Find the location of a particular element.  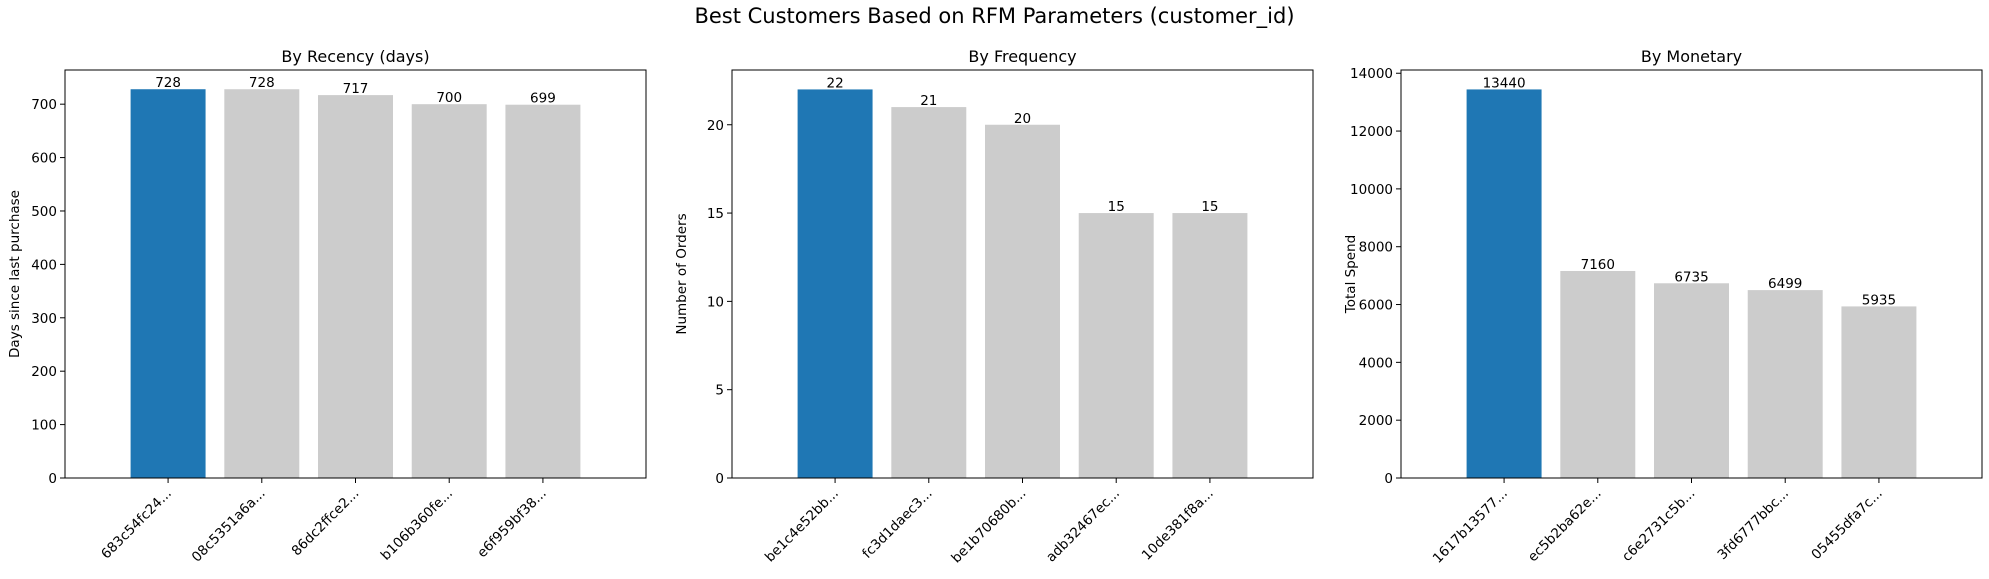

y-tick-label: 200 is located at coordinates (44, 372).